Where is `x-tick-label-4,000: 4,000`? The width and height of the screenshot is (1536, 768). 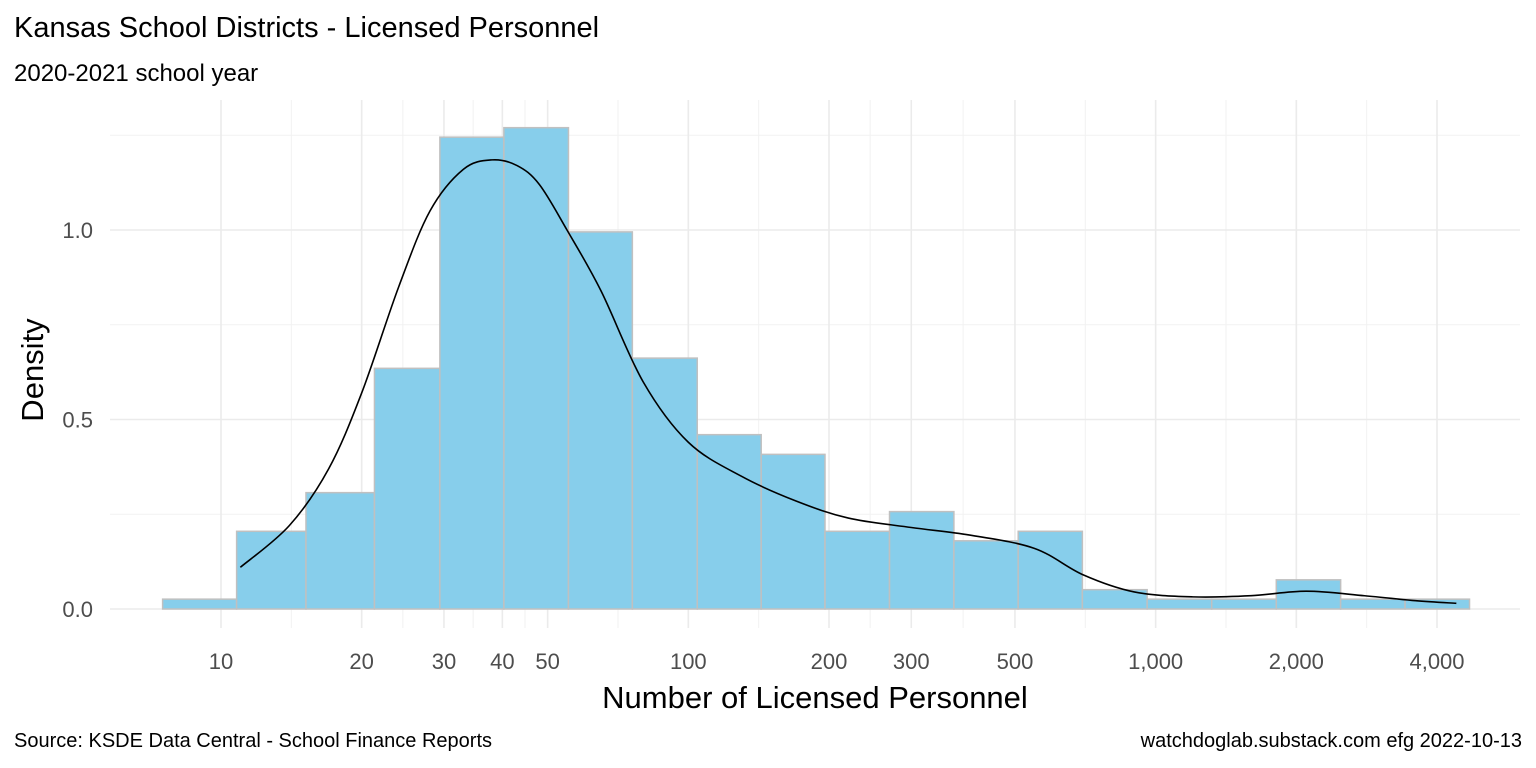 x-tick-label-4,000: 4,000 is located at coordinates (1436, 661).